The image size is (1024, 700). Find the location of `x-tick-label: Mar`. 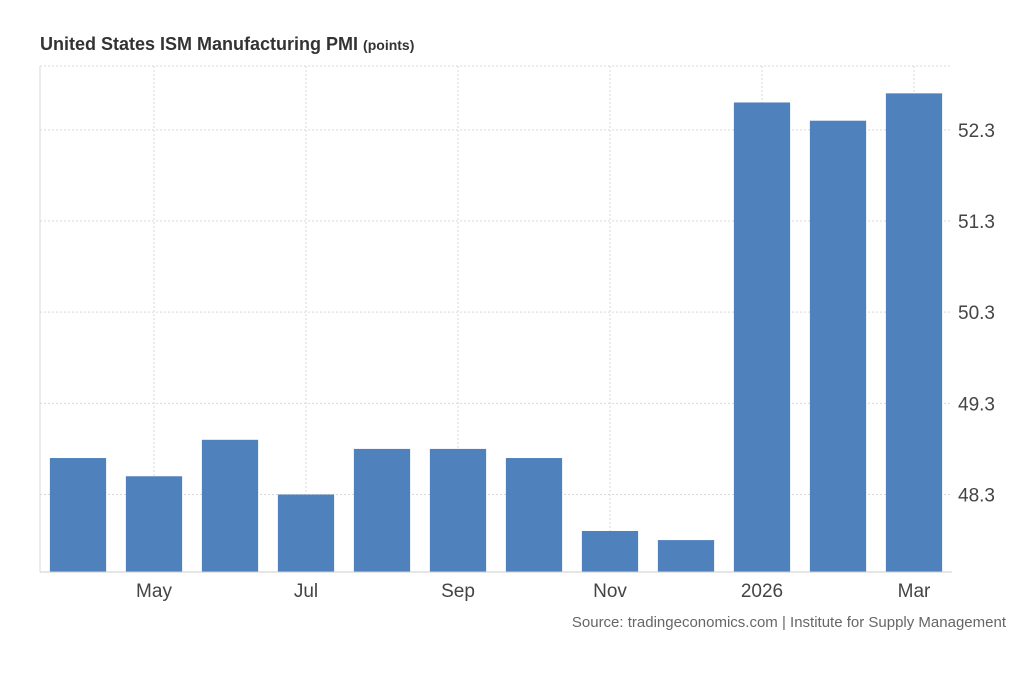

x-tick-label: Mar is located at coordinates (914, 591).